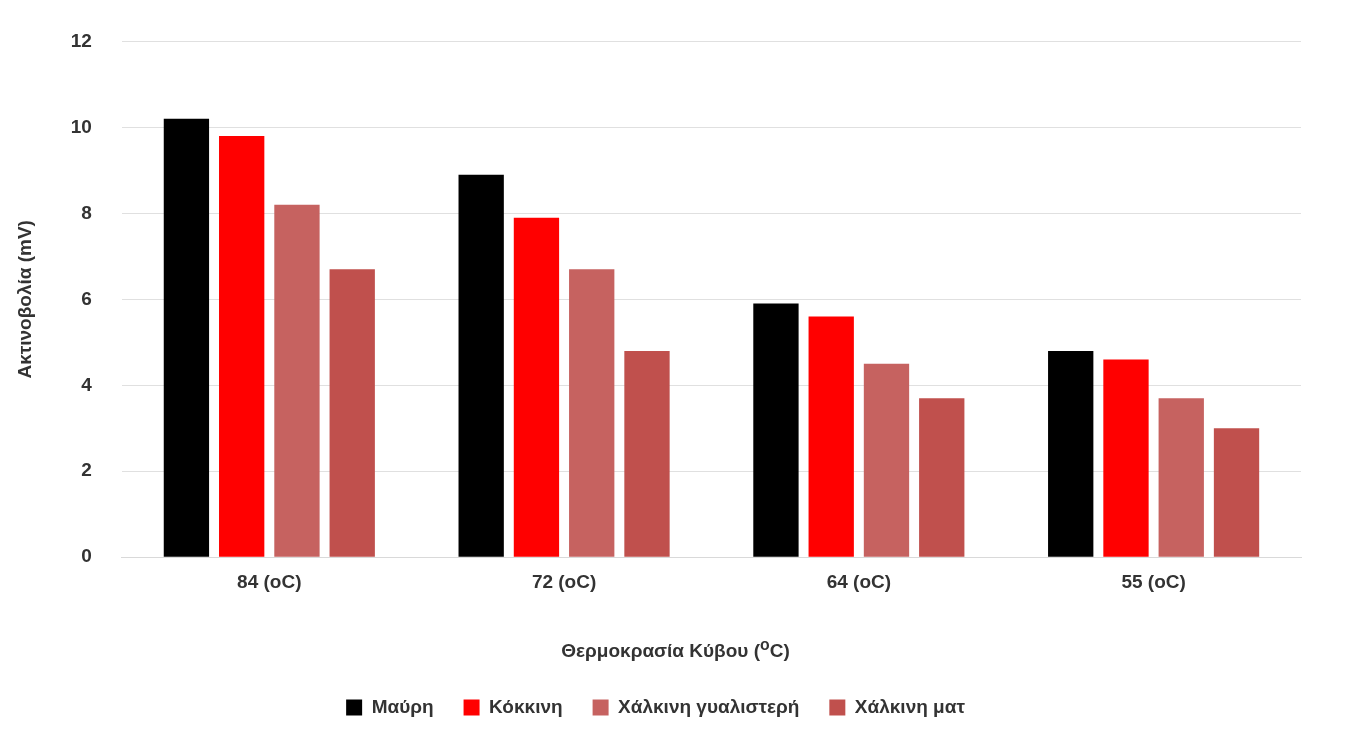 Image resolution: width=1351 pixels, height=737 pixels. I want to click on legend-label: Κόκκινη, so click(526, 706).